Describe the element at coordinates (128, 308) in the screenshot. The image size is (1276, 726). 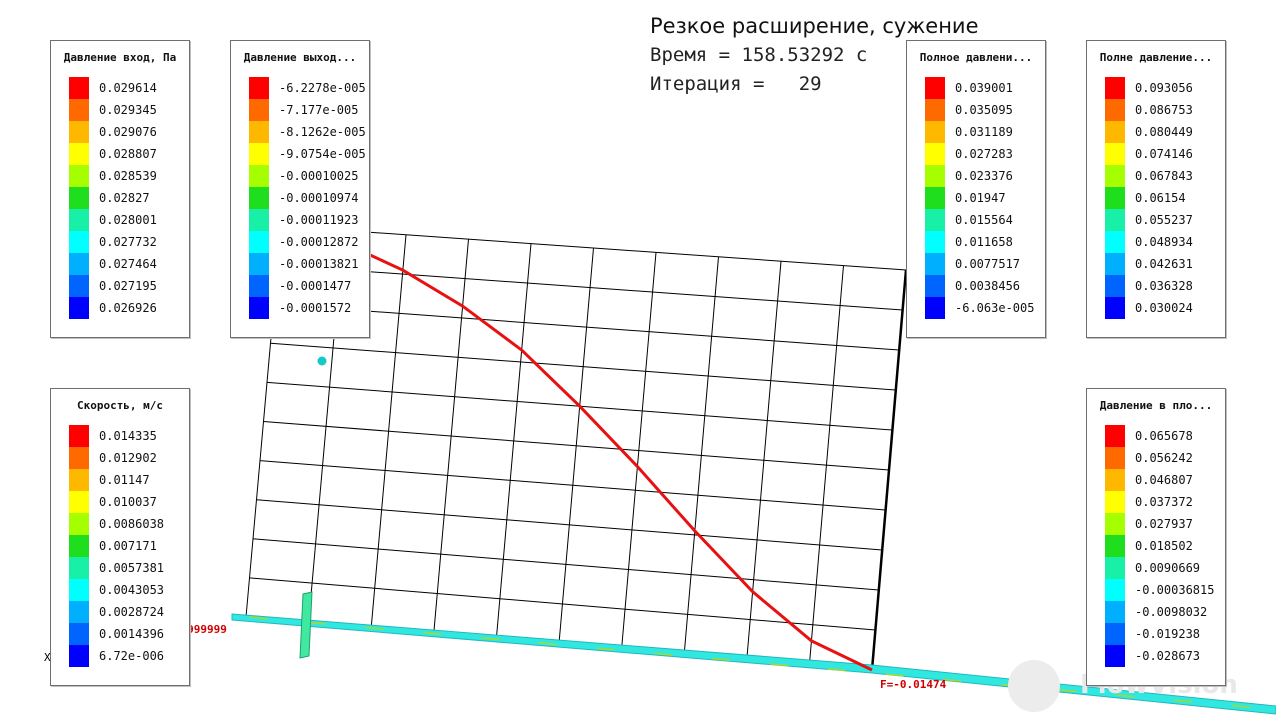
I see `legend-value: 0.026926` at that location.